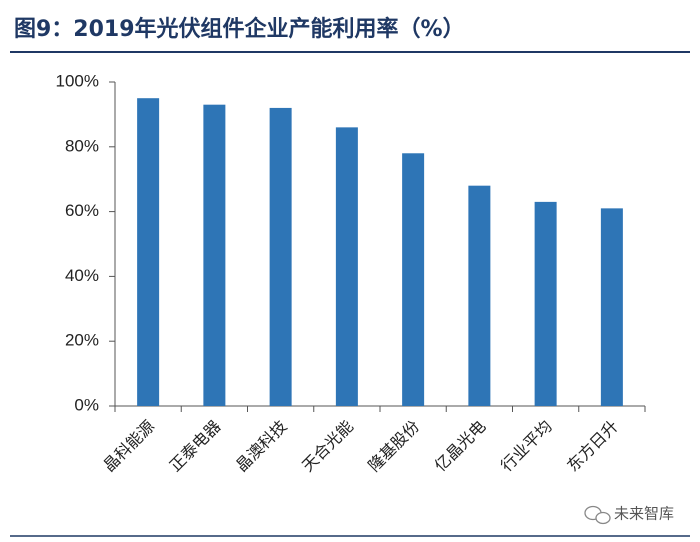  I want to click on x-tick-label: 正泰电器, so click(195, 446).